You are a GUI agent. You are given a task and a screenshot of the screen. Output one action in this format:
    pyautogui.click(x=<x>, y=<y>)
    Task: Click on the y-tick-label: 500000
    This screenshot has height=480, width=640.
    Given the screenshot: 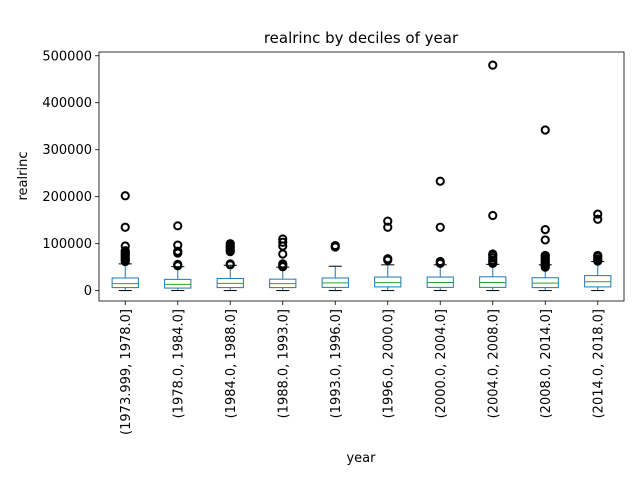 What is the action you would take?
    pyautogui.click(x=67, y=56)
    